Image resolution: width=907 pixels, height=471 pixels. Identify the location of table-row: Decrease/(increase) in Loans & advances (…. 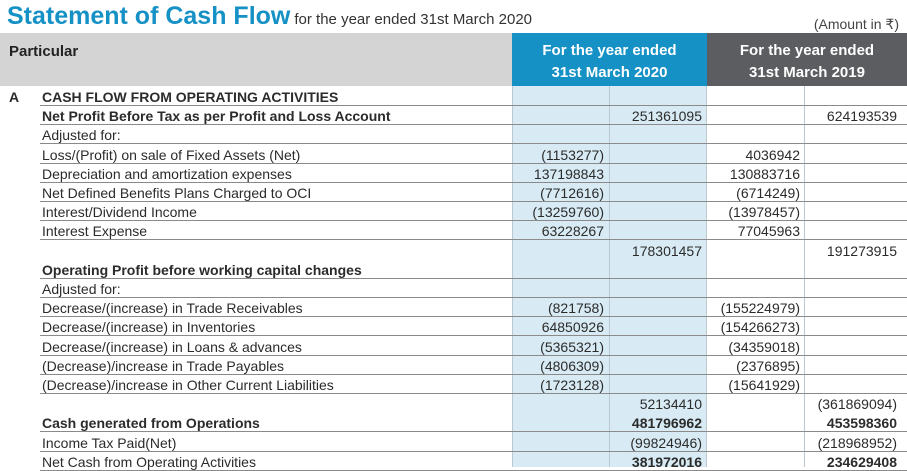
(453, 346).